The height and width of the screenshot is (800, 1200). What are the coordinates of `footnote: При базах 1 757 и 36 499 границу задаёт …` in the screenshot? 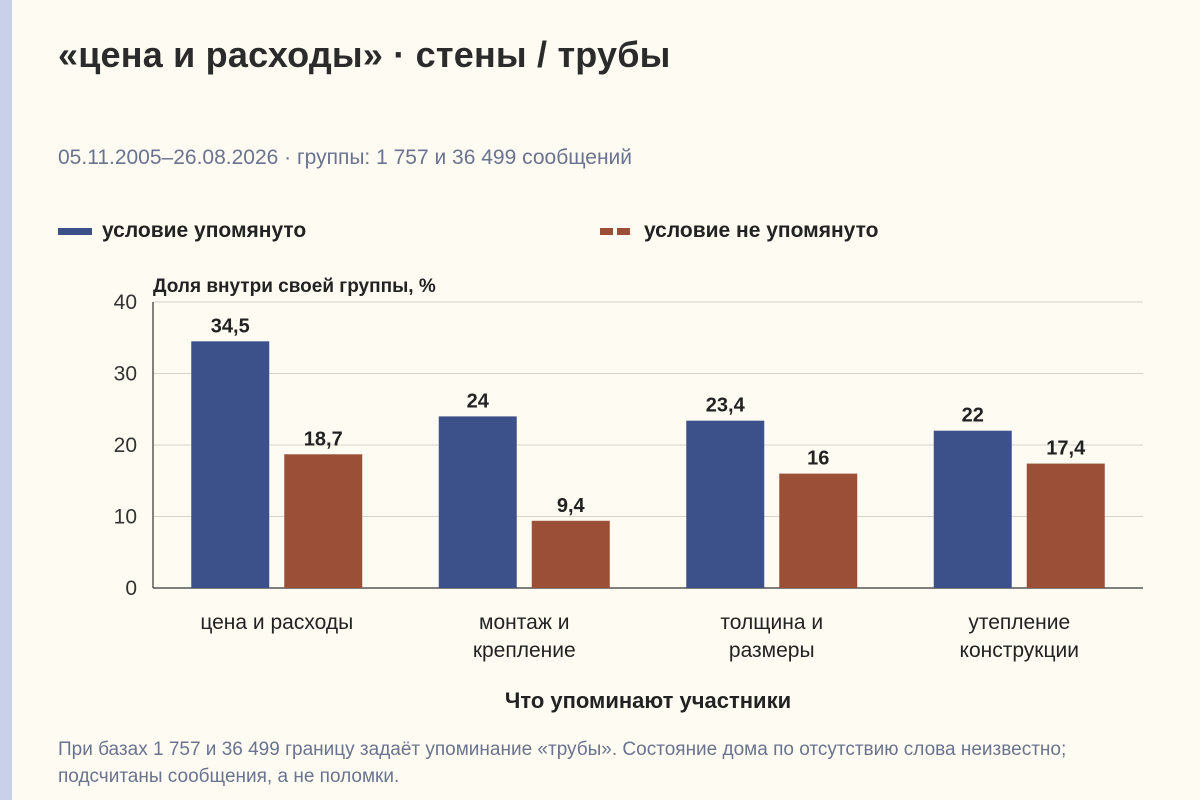 It's located at (562, 763).